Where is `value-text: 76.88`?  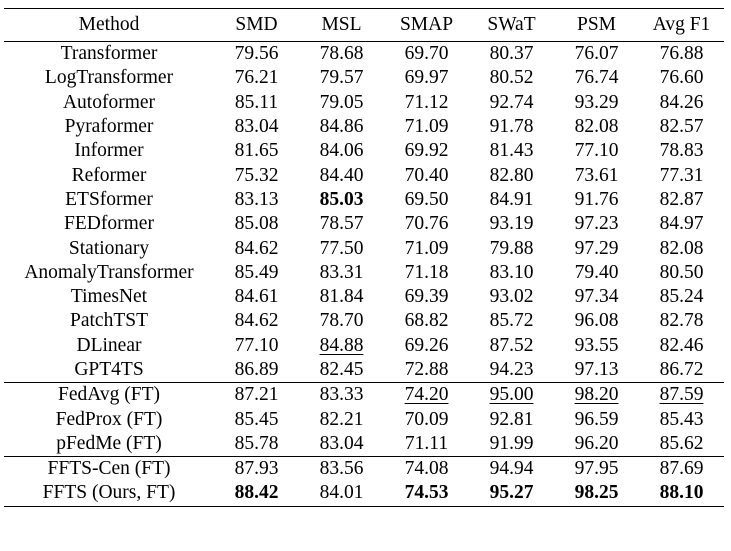 value-text: 76.88 is located at coordinates (681, 54).